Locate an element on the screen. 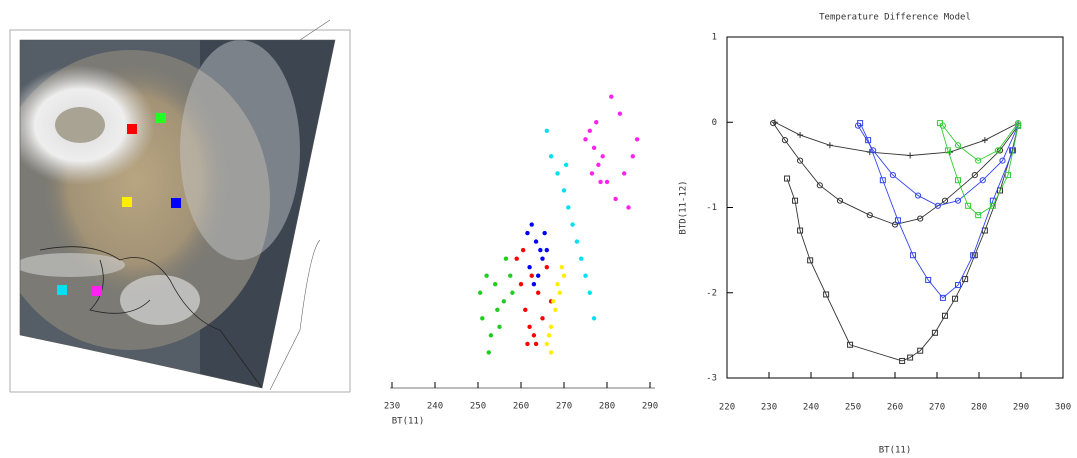 The width and height of the screenshot is (1077, 458). y-tick-label: -3 is located at coordinates (711, 379).